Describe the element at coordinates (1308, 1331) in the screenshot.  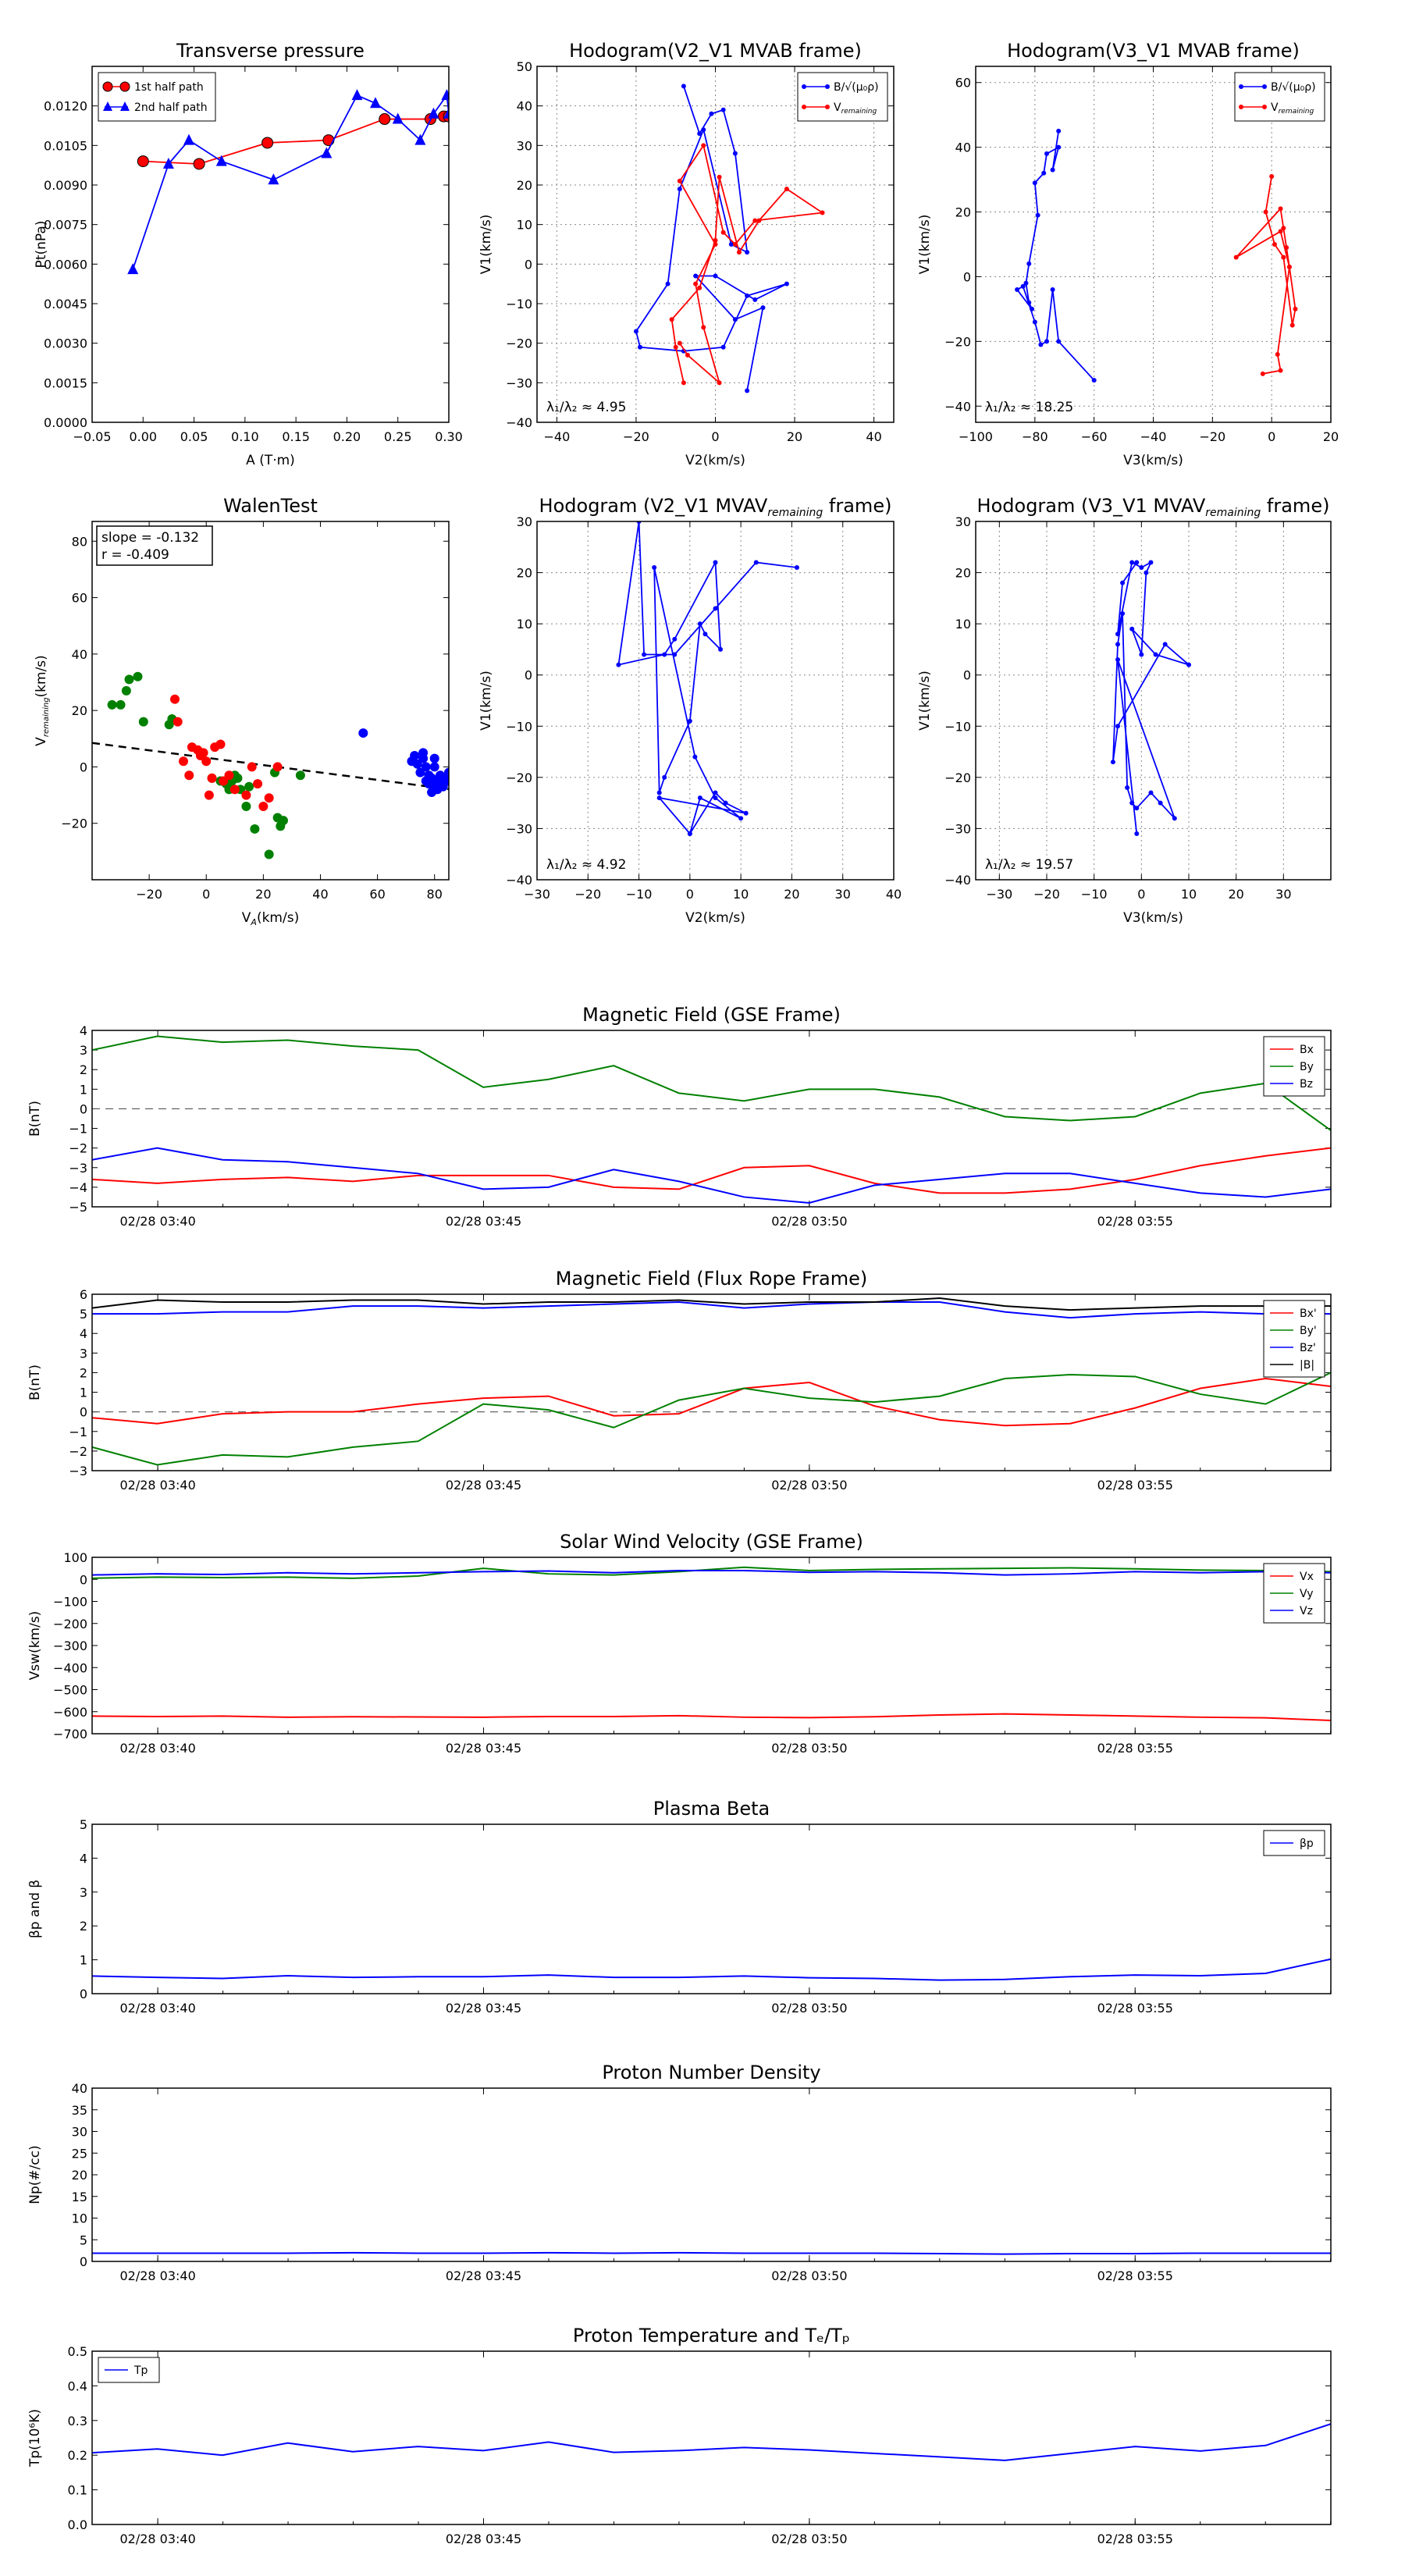
I see `legend-label: By'` at that location.